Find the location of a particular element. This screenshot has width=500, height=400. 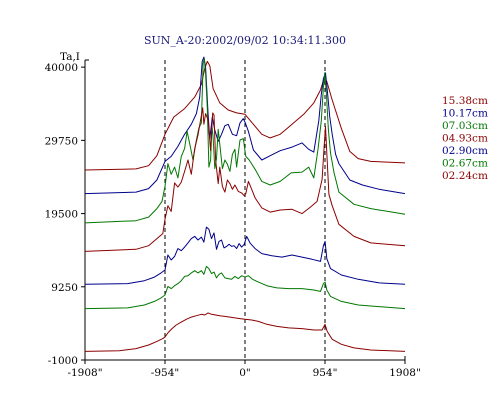

legend-entry: 15.38cm is located at coordinates (465, 101).